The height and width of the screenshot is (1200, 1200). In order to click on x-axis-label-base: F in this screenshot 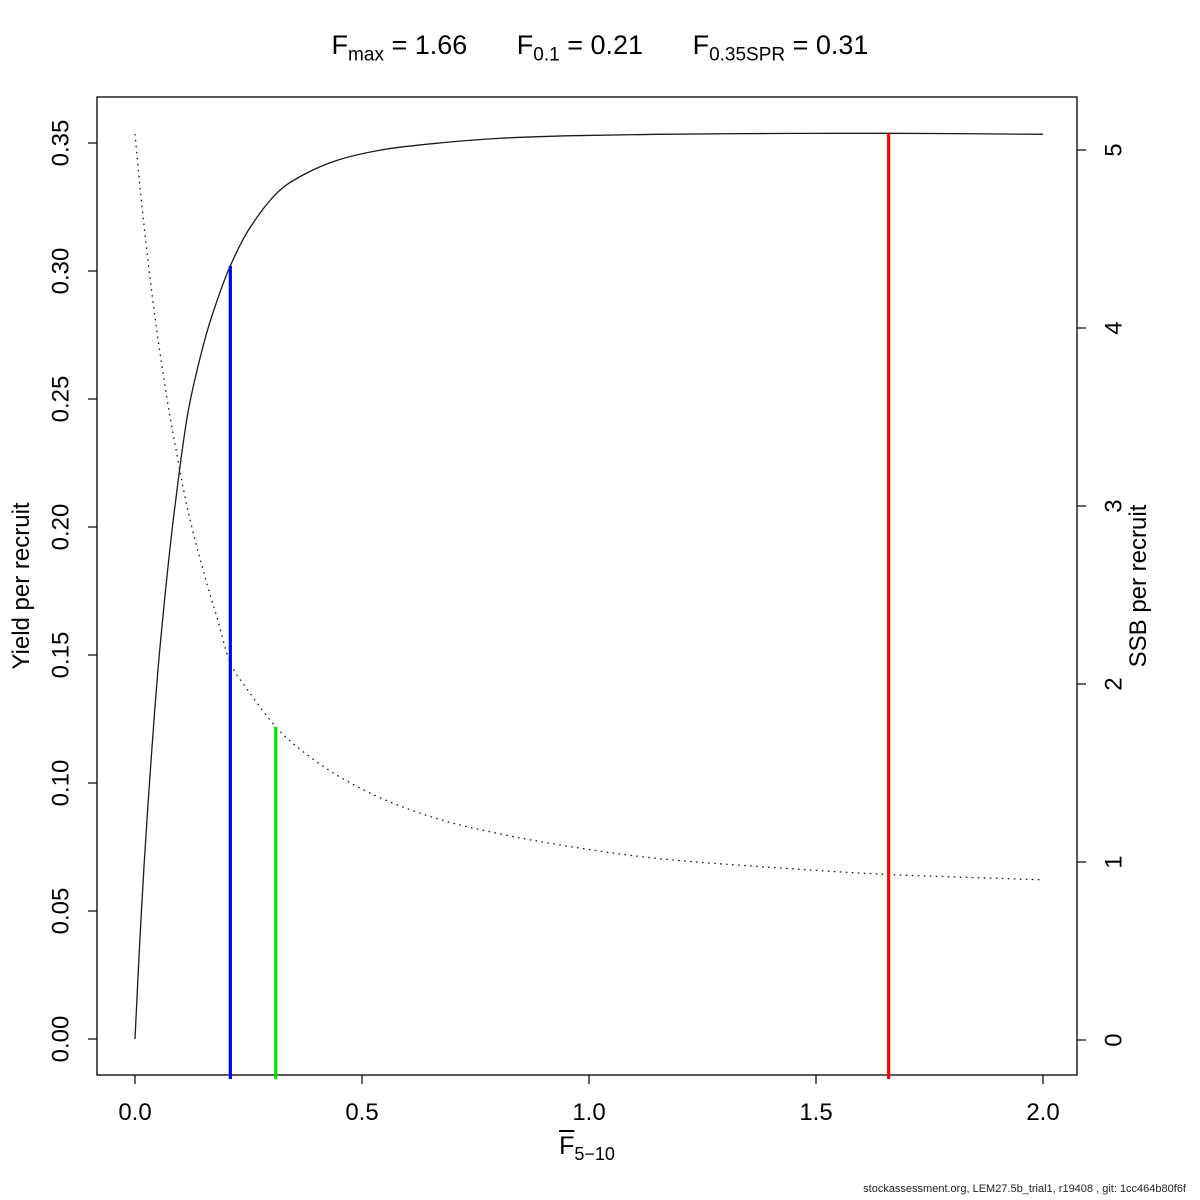, I will do `click(567, 1146)`.